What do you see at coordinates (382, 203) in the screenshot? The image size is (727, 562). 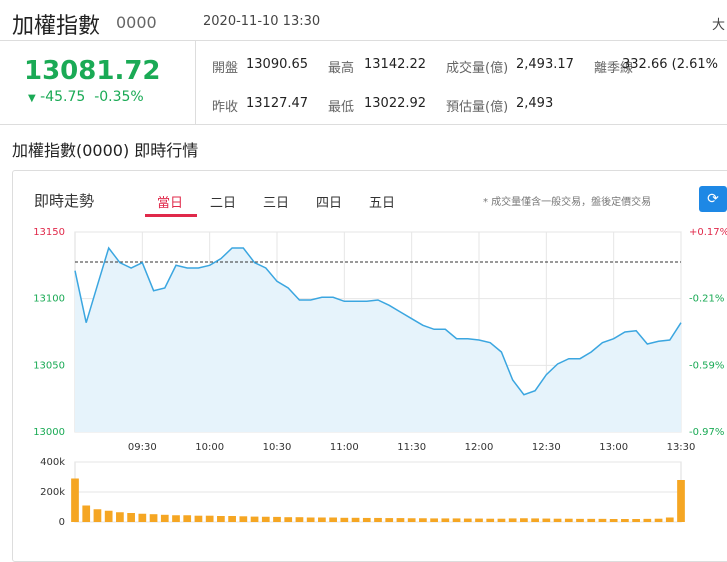 I see `tab: 五日` at bounding box center [382, 203].